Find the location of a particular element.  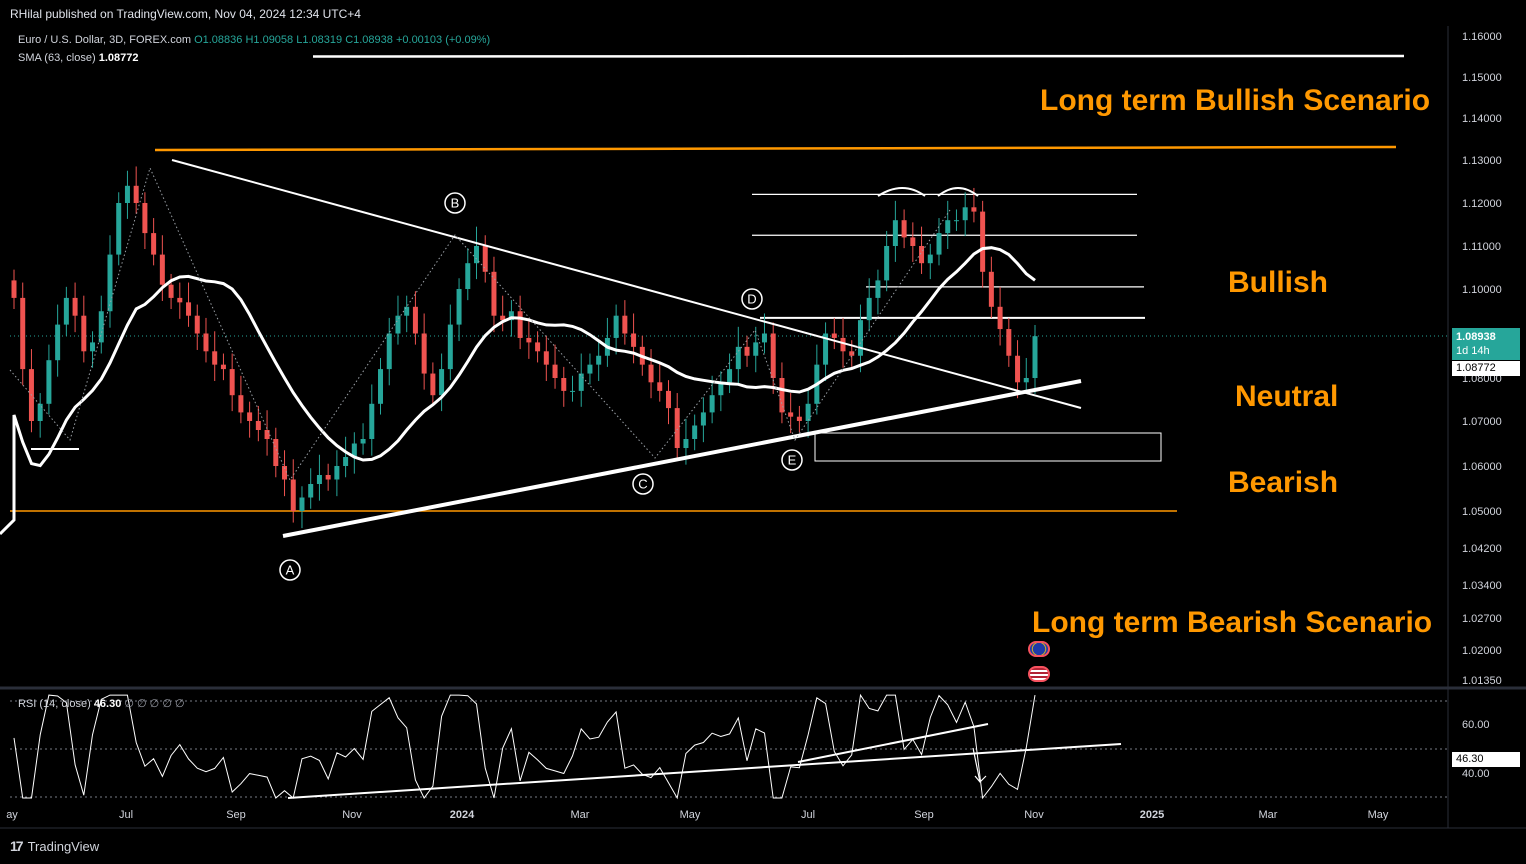

rsi-legend: RSI (14, close) 46.30 ∅ ∅ ∅ ∅ ∅ is located at coordinates (101, 703).